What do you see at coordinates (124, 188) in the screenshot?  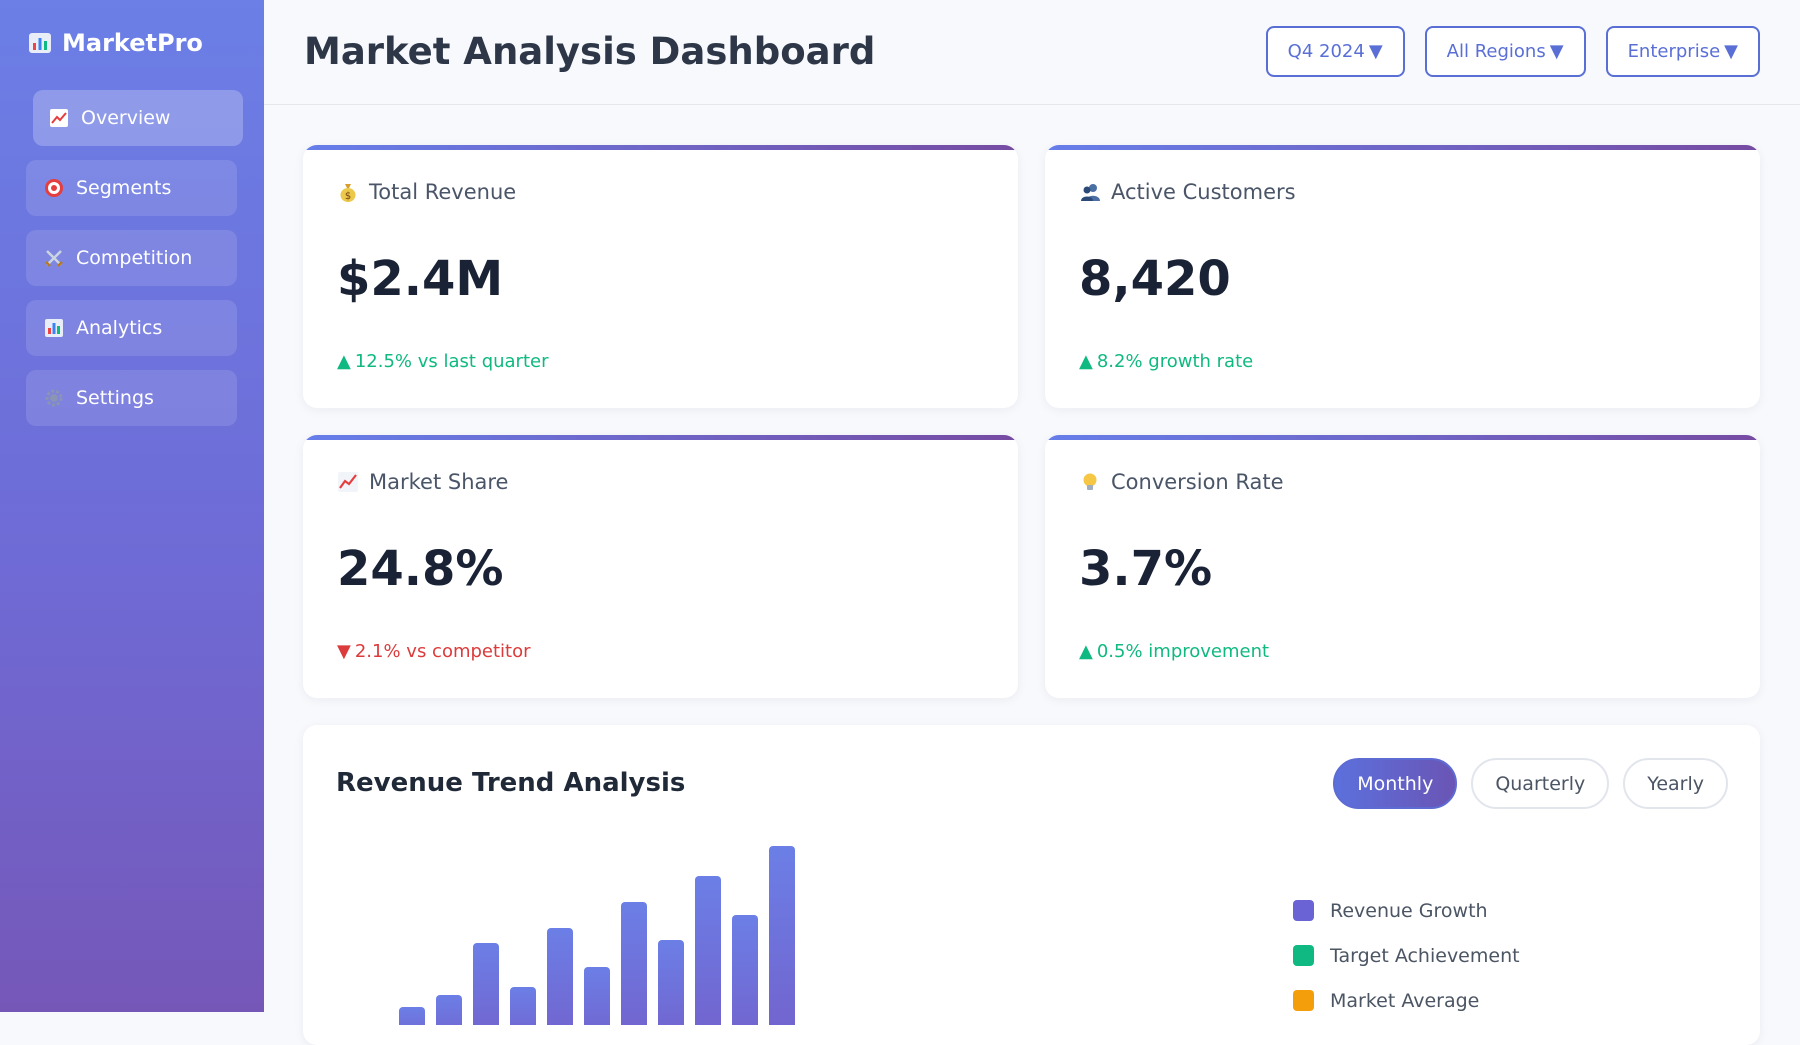 I see `sidebar-item-label: Segments` at bounding box center [124, 188].